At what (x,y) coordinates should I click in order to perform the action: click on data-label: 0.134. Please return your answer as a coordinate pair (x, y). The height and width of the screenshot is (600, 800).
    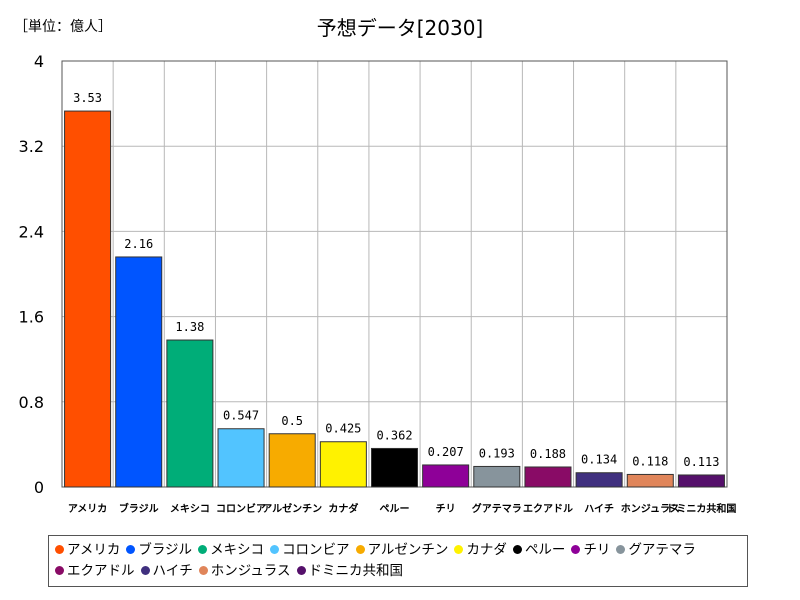
    Looking at the image, I should click on (599, 460).